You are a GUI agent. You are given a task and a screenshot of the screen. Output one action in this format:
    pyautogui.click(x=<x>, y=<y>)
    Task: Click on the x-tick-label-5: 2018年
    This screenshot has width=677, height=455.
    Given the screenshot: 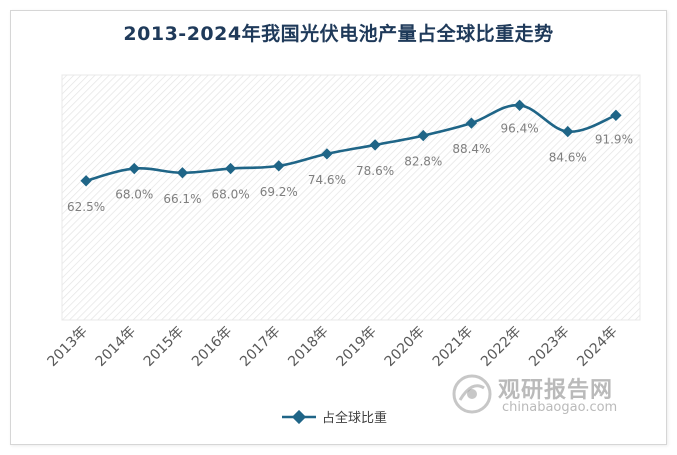 What is the action you would take?
    pyautogui.click(x=308, y=347)
    